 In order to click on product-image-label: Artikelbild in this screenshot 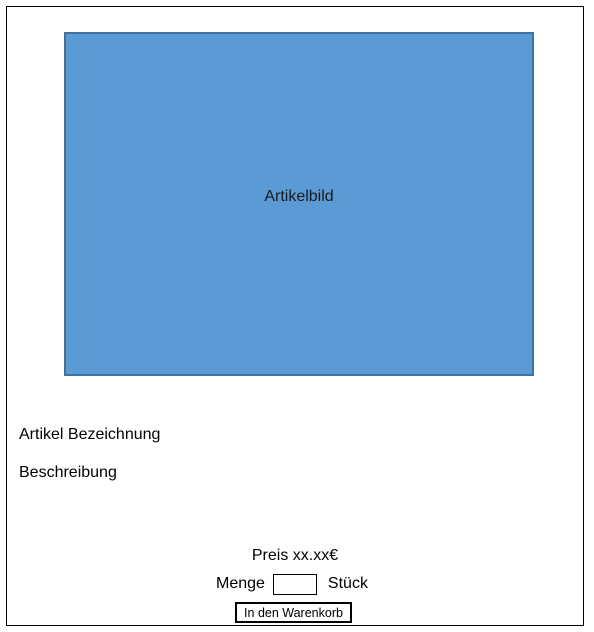, I will do `click(299, 196)`.